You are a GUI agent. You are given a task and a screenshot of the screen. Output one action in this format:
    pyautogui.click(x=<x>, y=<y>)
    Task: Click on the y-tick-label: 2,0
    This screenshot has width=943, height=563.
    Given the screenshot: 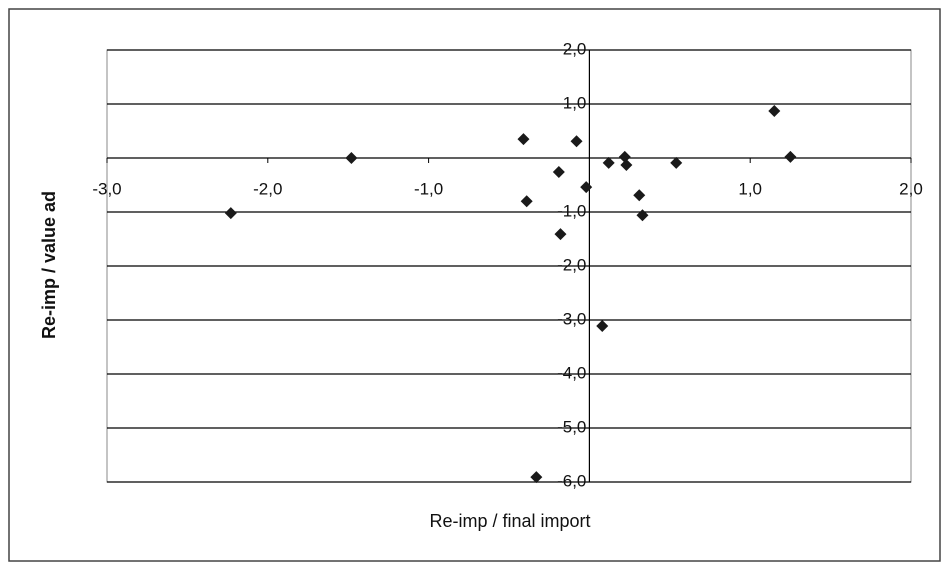 What is the action you would take?
    pyautogui.click(x=575, y=48)
    